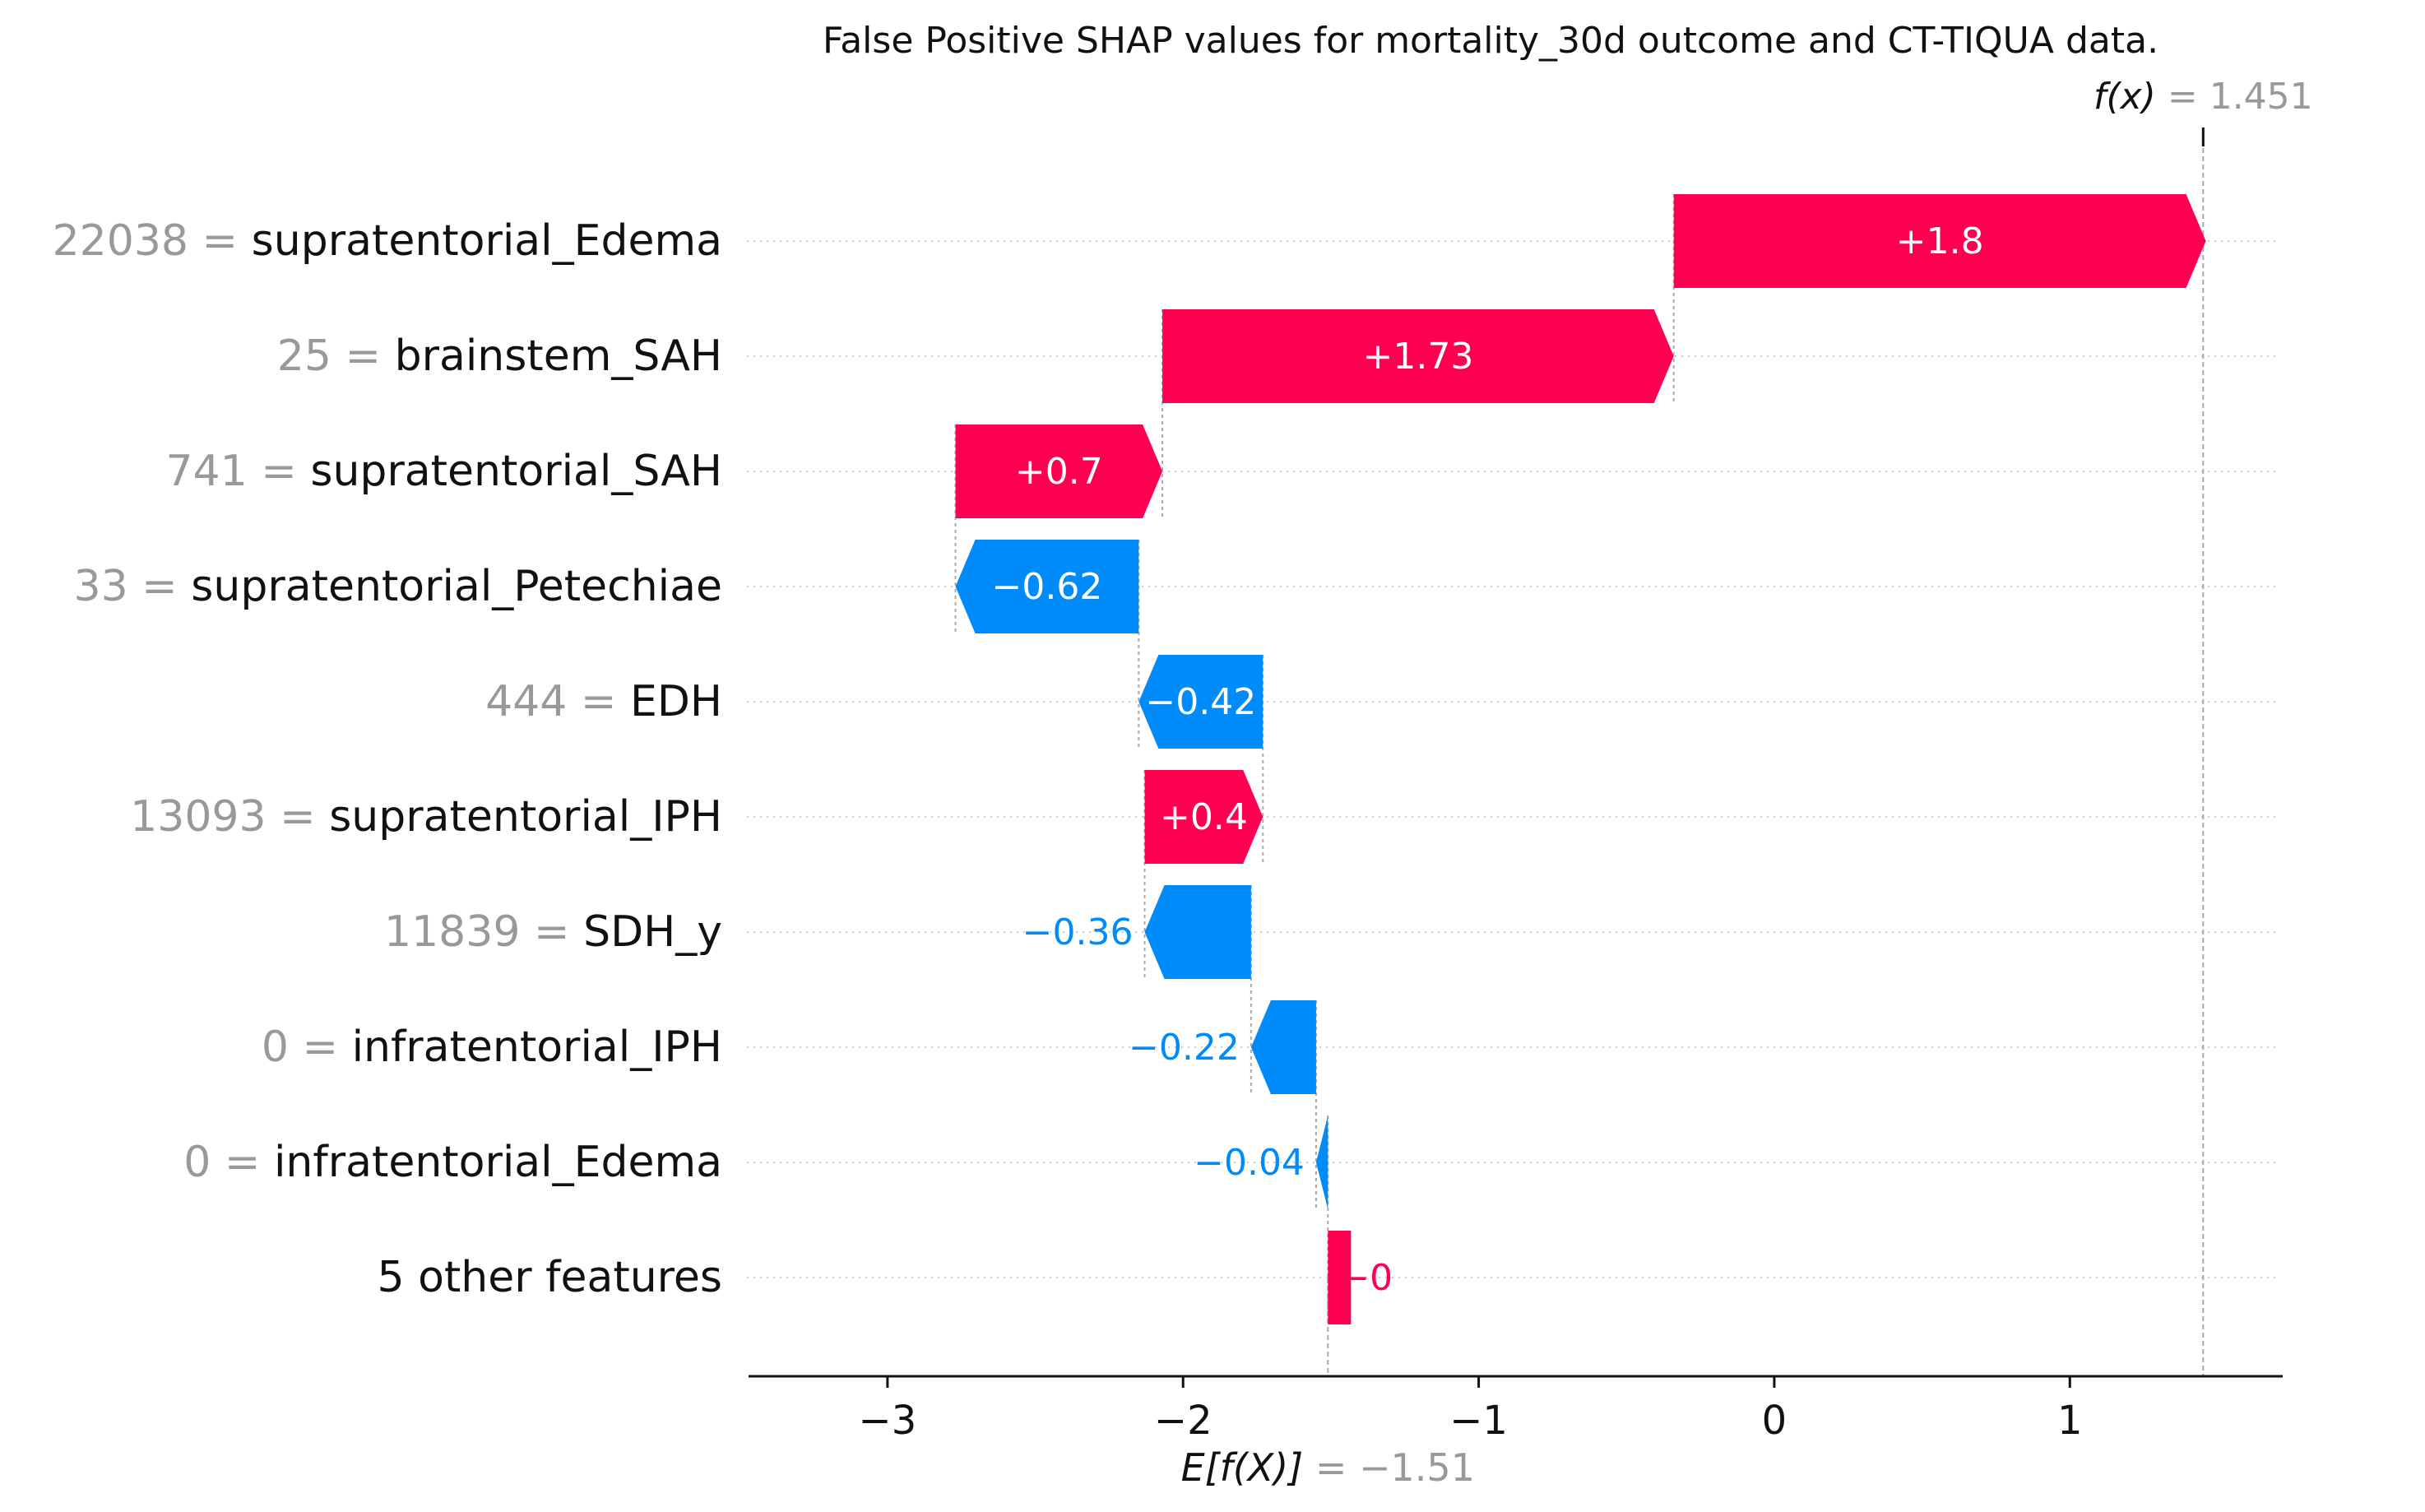 The width and height of the screenshot is (2425, 1512). I want to click on x-tick-label: 1, so click(2070, 1421).